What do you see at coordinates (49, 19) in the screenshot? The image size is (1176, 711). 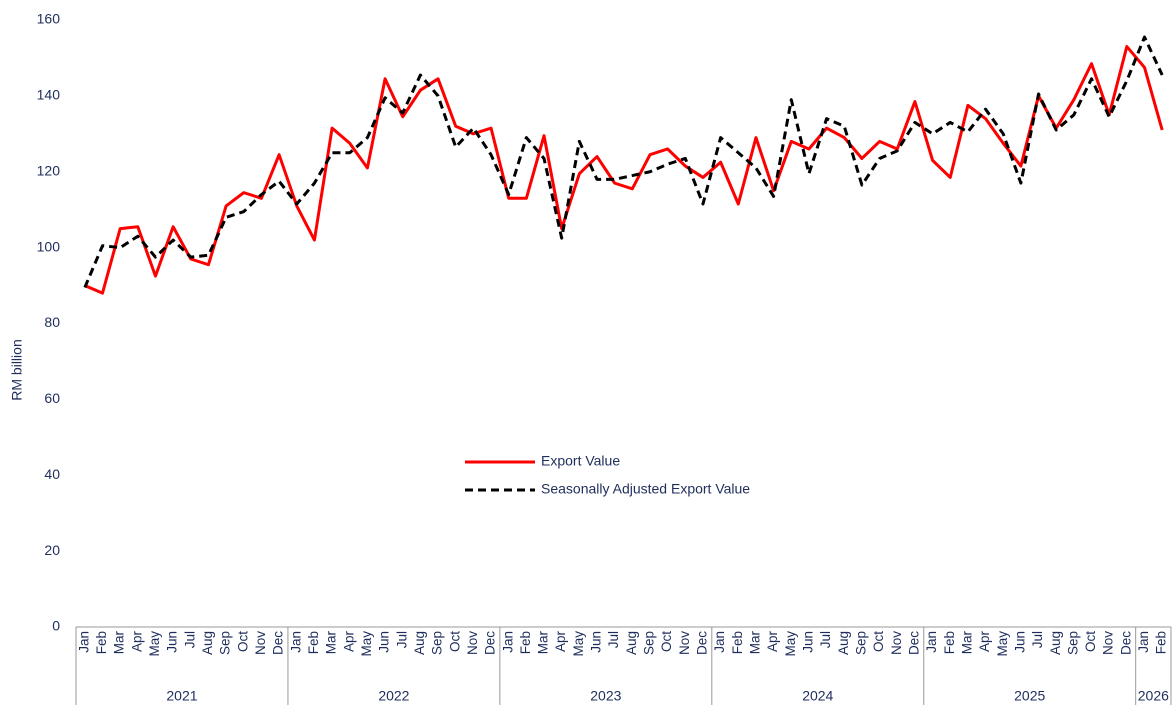 I see `y-tick-label: 160` at bounding box center [49, 19].